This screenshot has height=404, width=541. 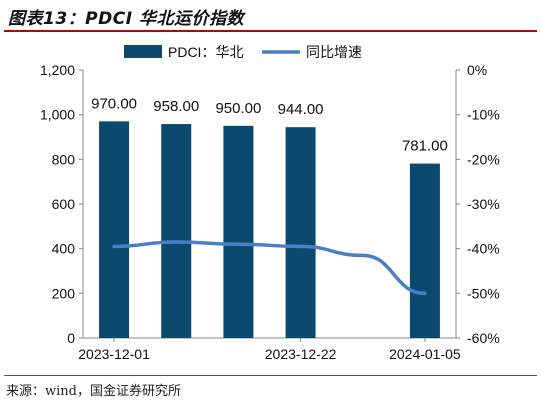 What do you see at coordinates (205, 52) in the screenshot?
I see `legend-label-bar: PDCI：华北` at bounding box center [205, 52].